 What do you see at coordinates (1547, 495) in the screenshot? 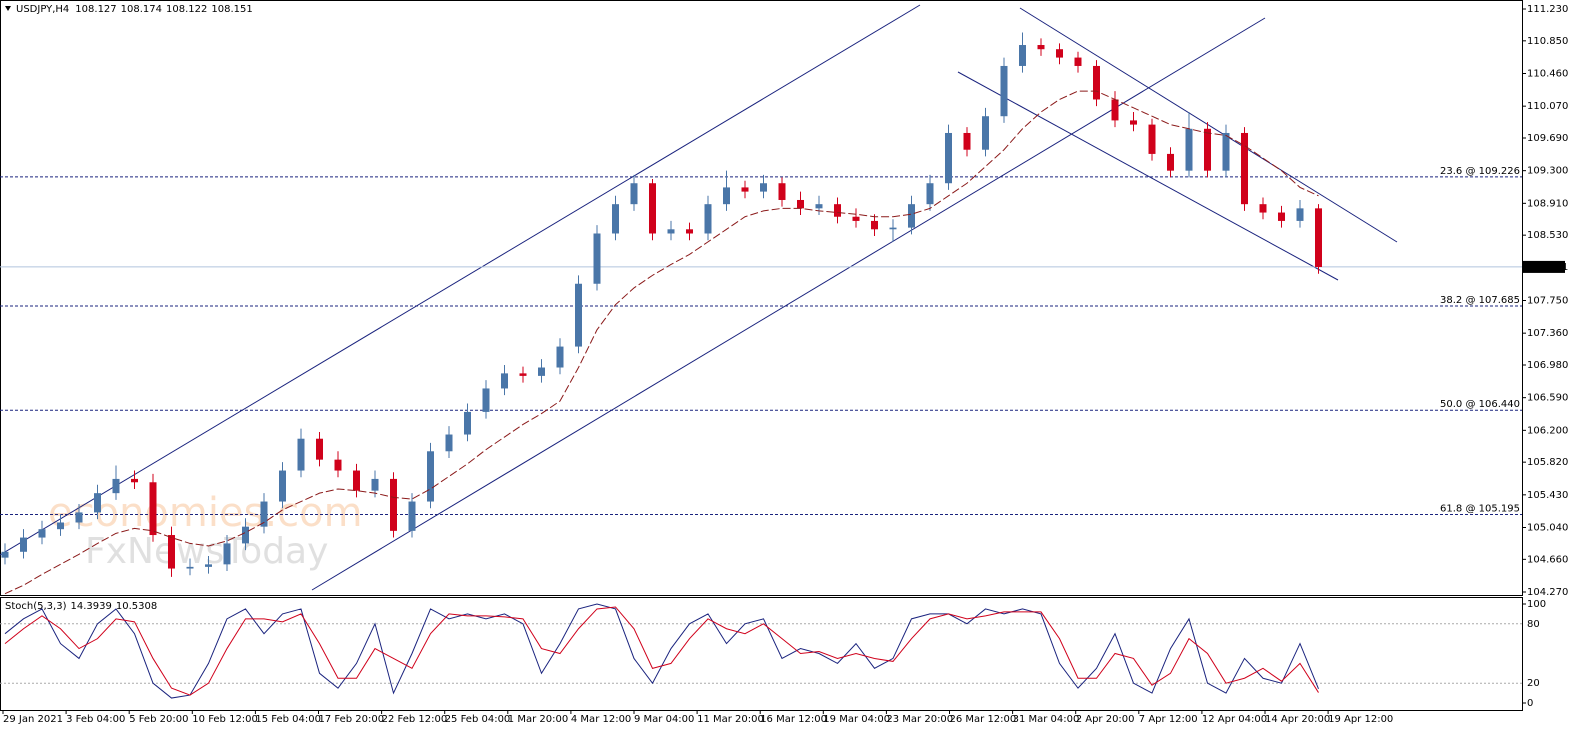
I see `y-tick-label: 105.430` at bounding box center [1547, 495].